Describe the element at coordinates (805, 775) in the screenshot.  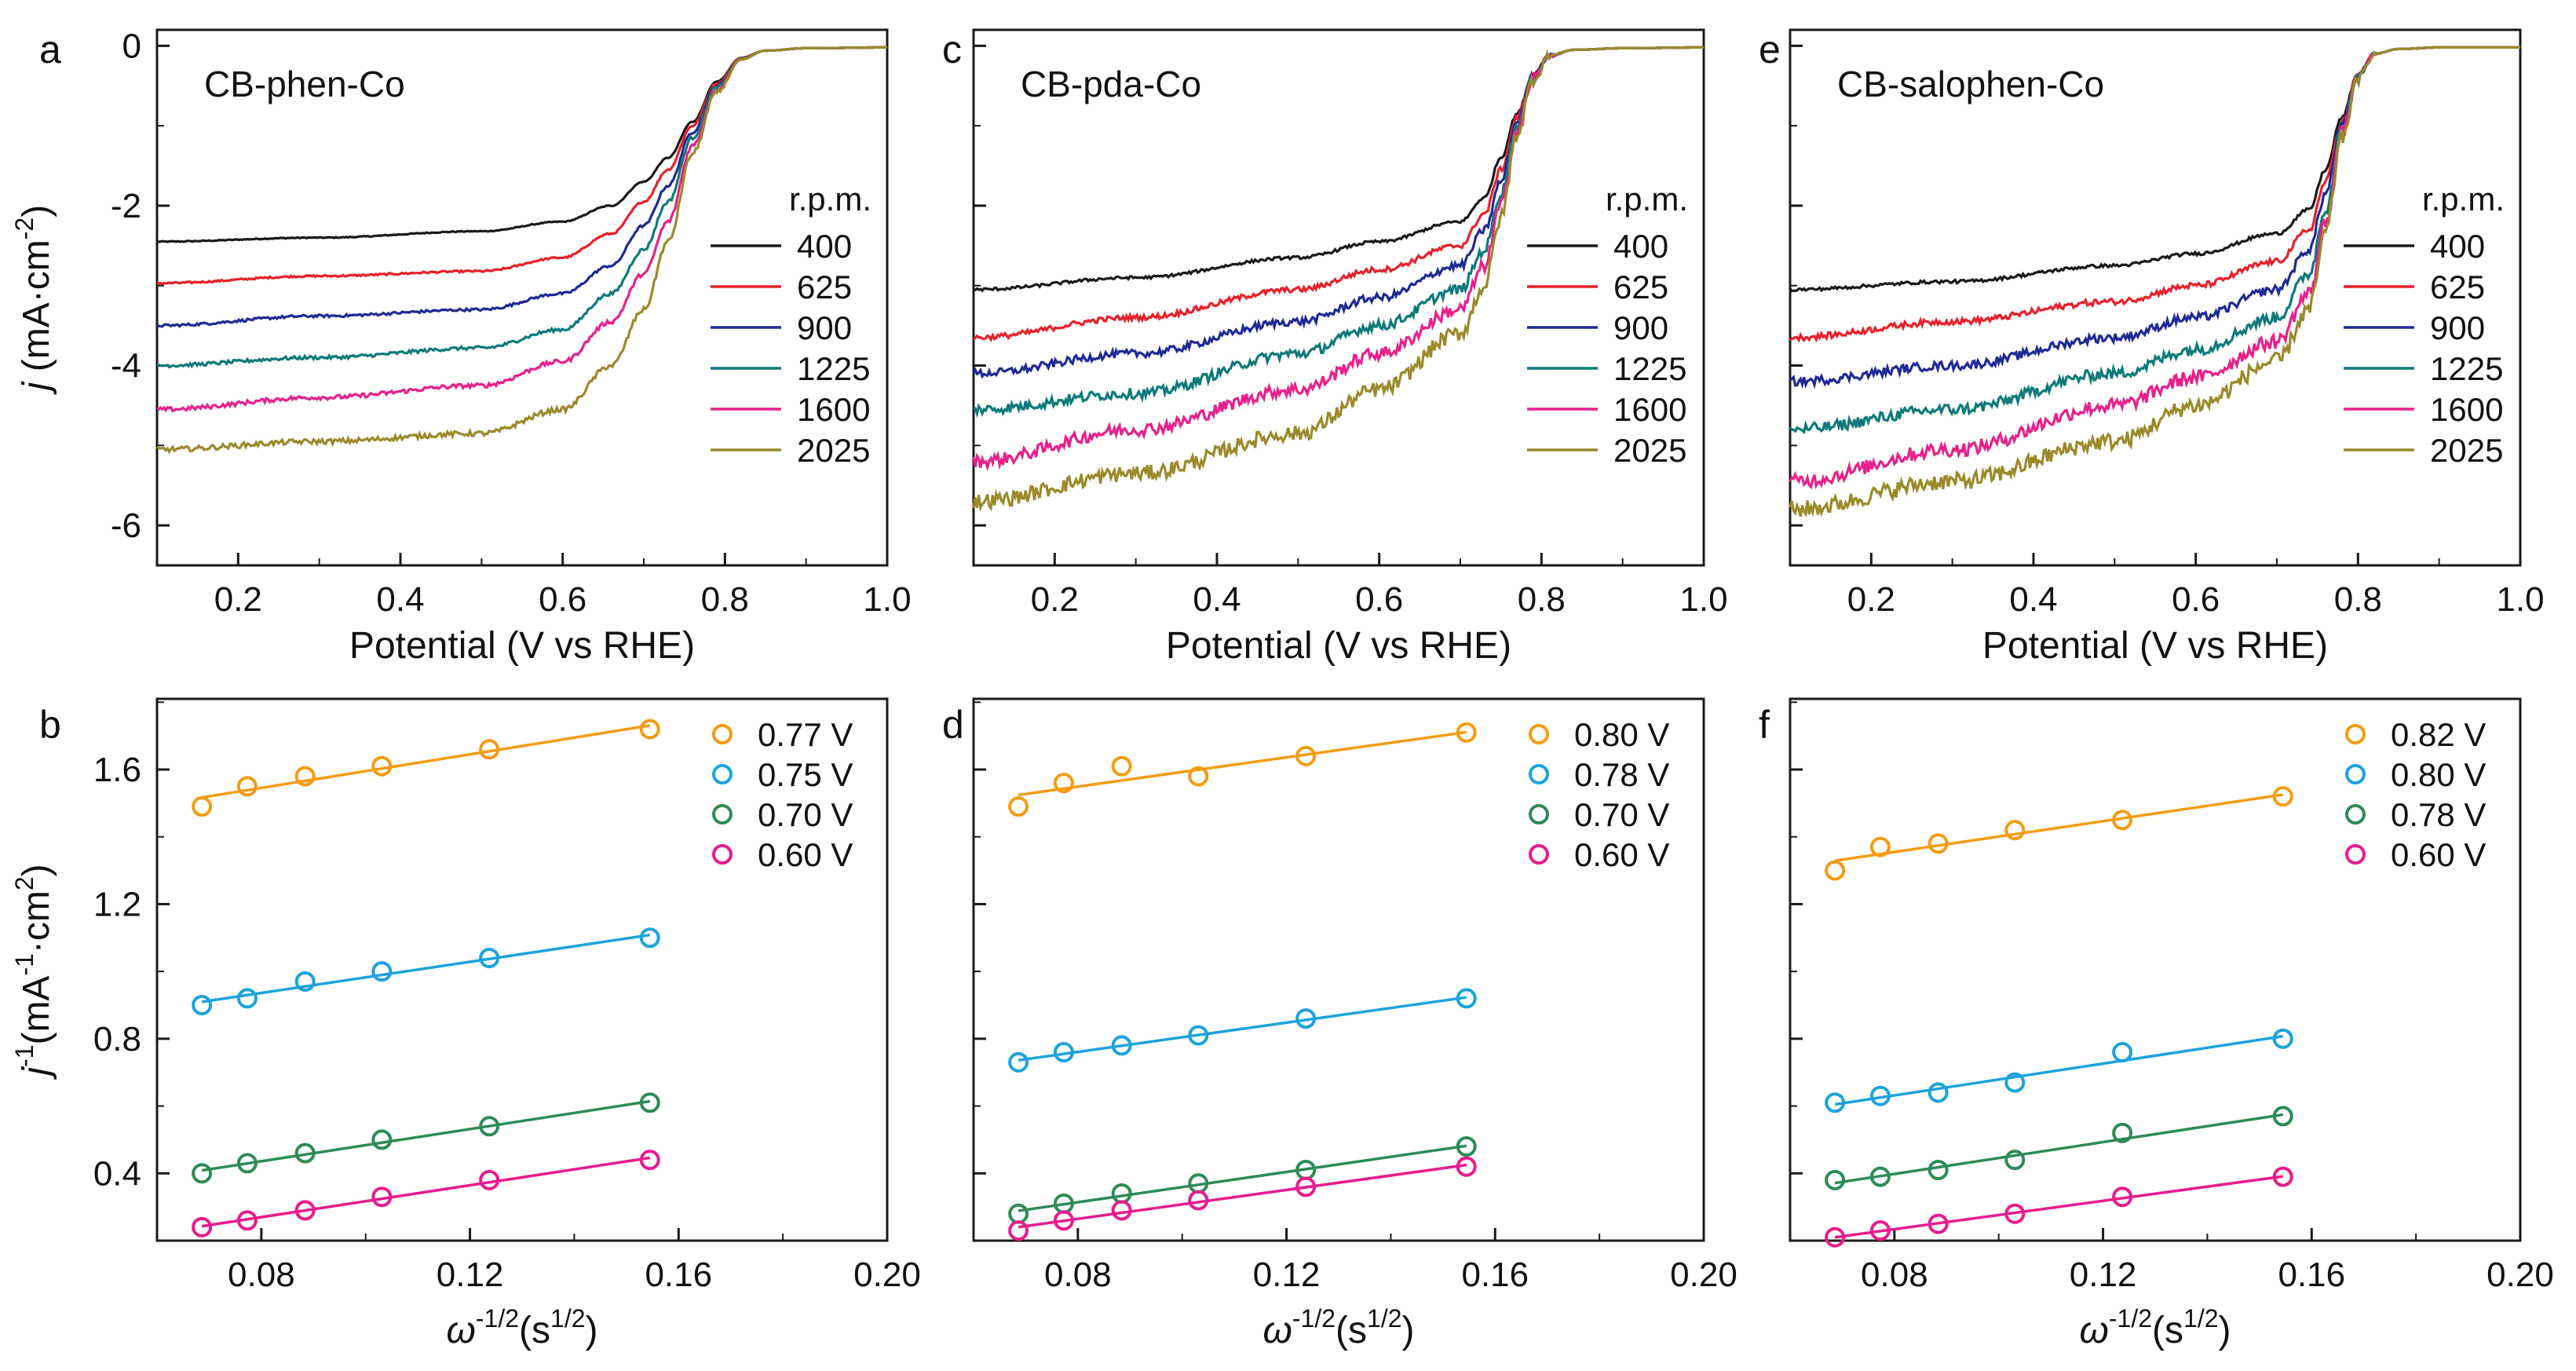
I see `legend-label: 0.75 V` at that location.